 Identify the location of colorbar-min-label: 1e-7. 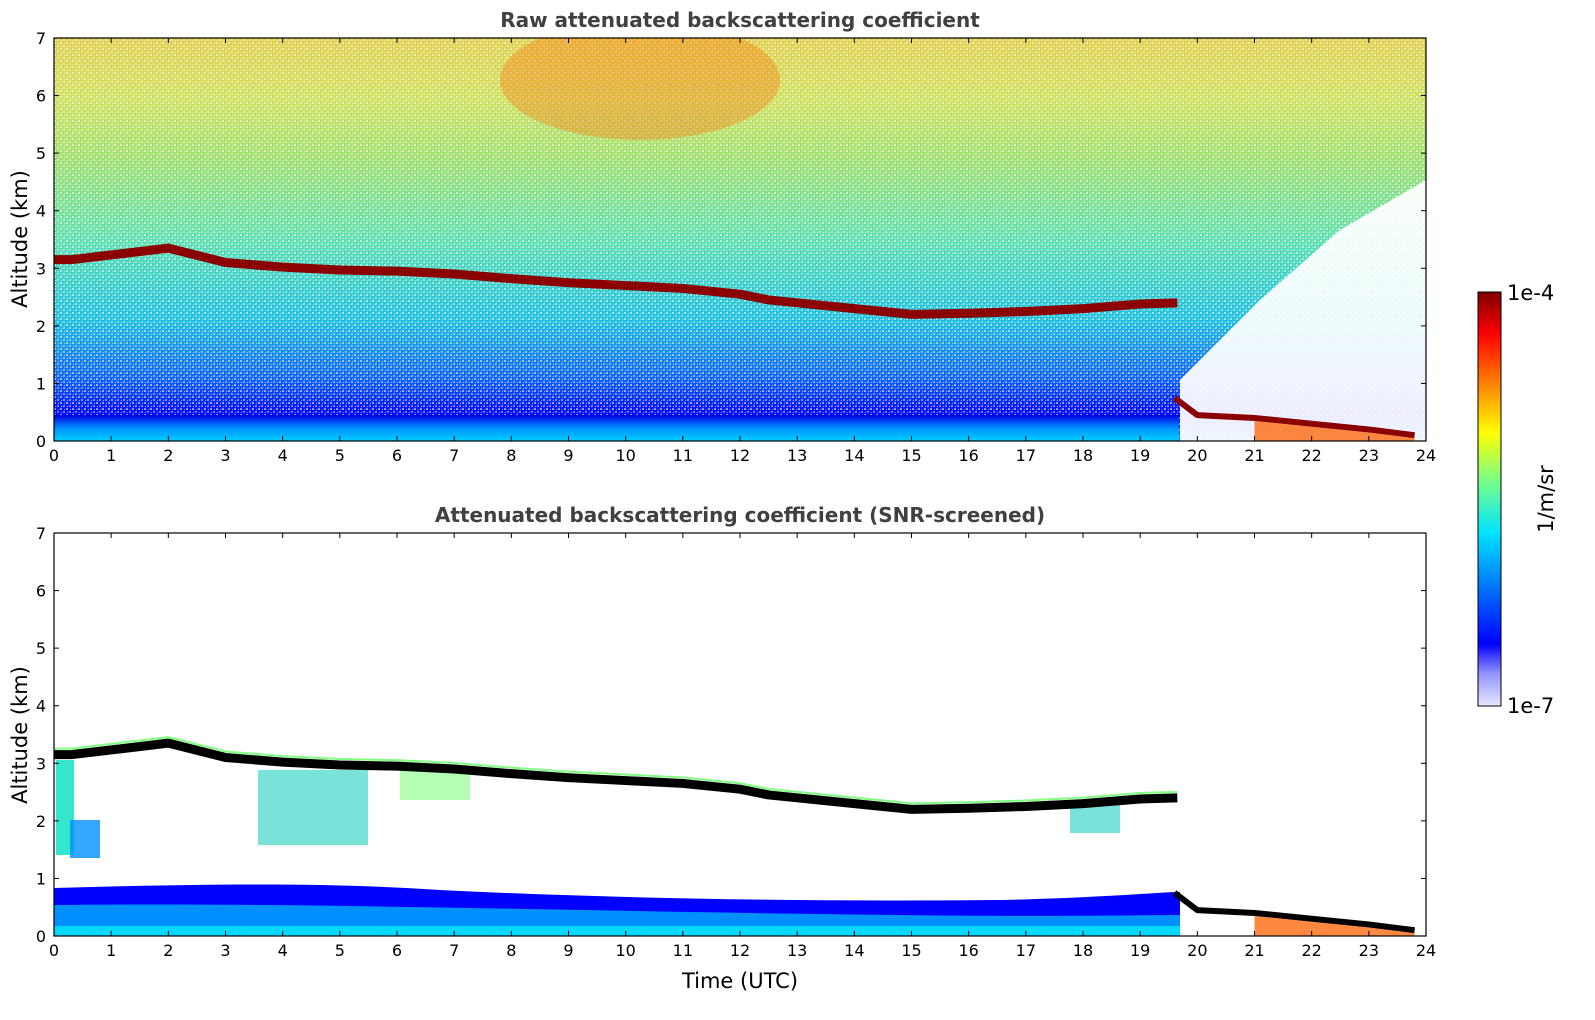
(1530, 706).